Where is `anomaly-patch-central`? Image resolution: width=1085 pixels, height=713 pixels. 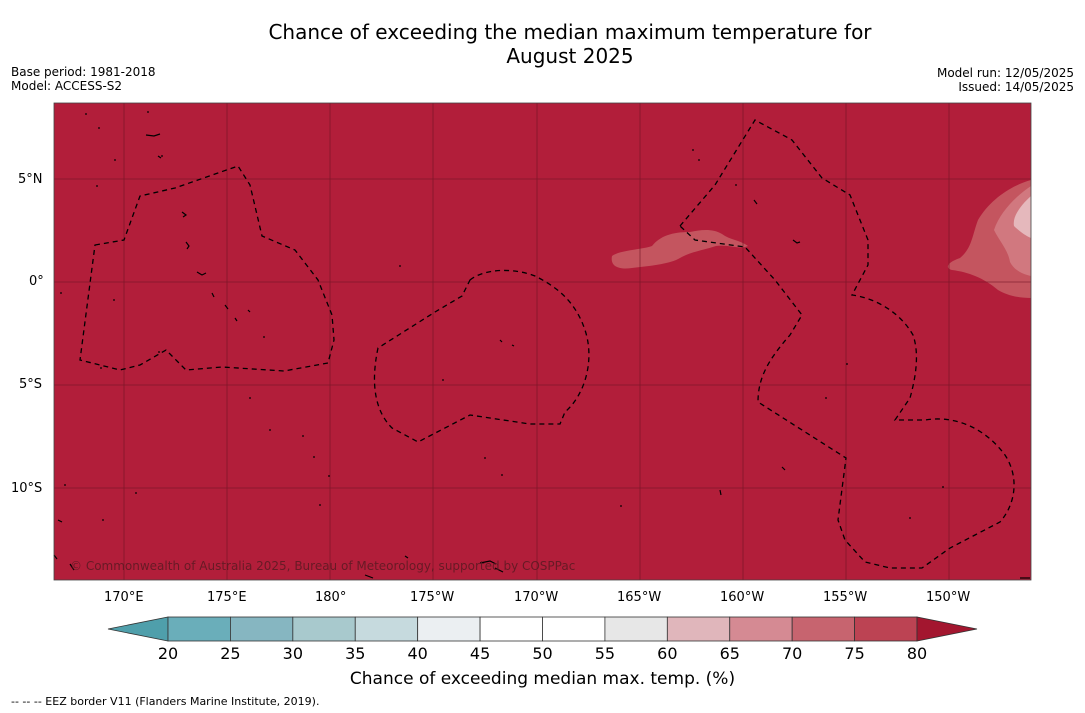 anomaly-patch-central is located at coordinates (679, 249).